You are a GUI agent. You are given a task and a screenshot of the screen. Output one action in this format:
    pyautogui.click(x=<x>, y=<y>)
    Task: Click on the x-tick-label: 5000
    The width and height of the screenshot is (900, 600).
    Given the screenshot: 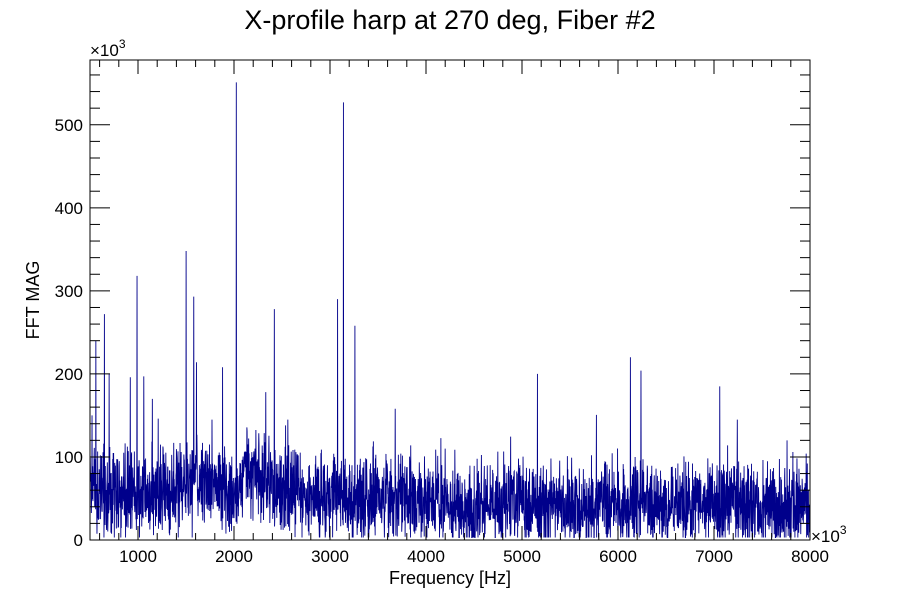 What is the action you would take?
    pyautogui.click(x=522, y=556)
    